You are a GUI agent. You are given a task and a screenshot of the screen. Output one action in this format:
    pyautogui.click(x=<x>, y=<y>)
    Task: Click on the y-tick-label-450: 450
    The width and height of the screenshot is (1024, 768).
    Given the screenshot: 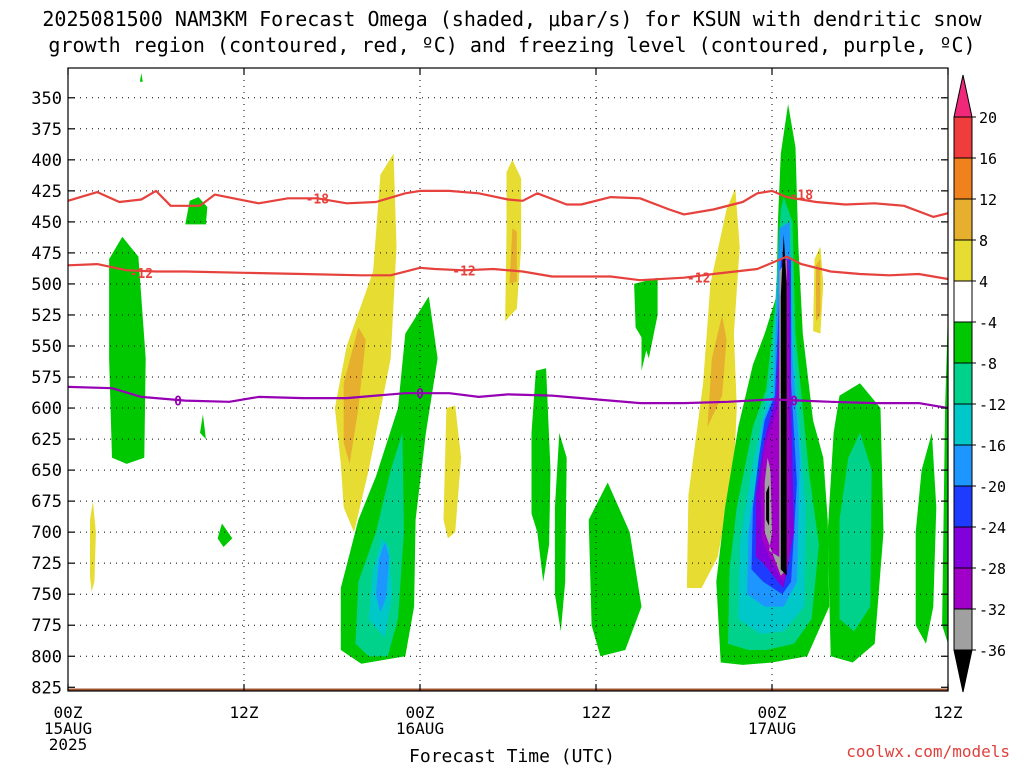 What is the action you would take?
    pyautogui.click(x=46, y=223)
    